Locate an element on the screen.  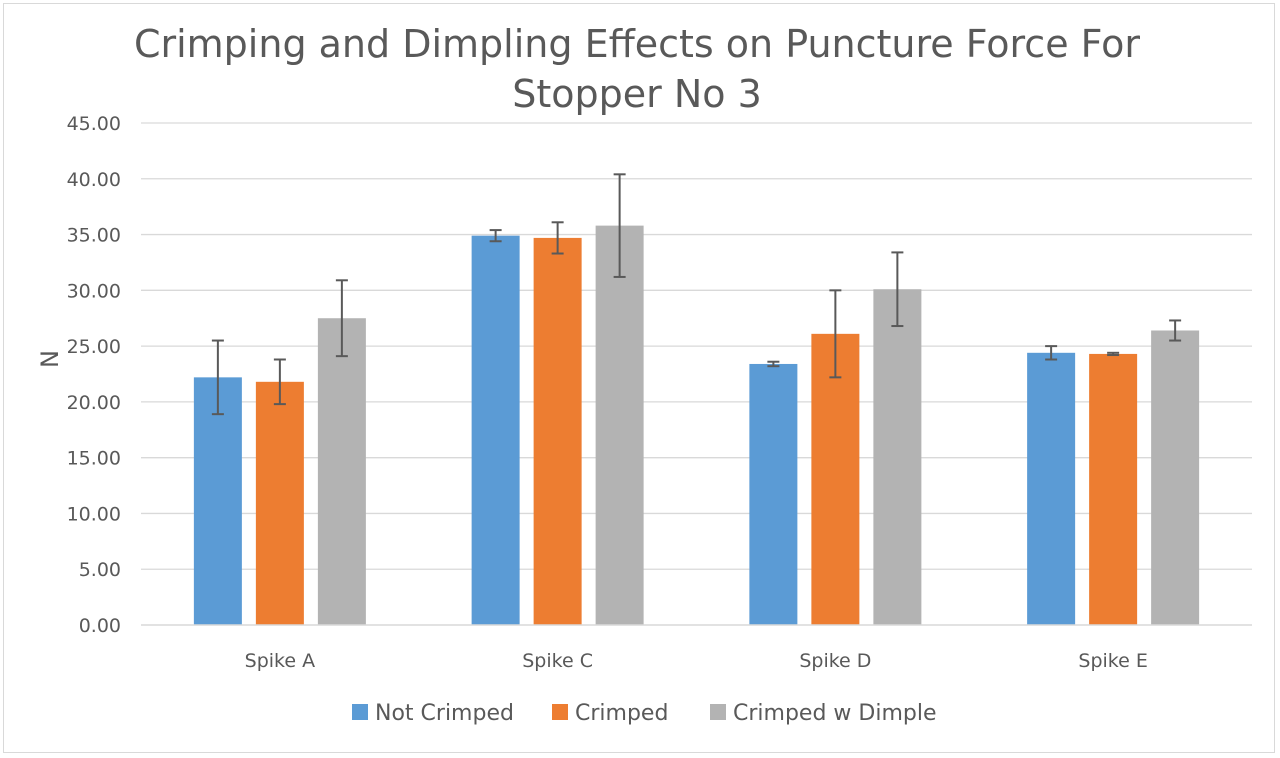
x-tick-label: Spike C is located at coordinates (557, 661).